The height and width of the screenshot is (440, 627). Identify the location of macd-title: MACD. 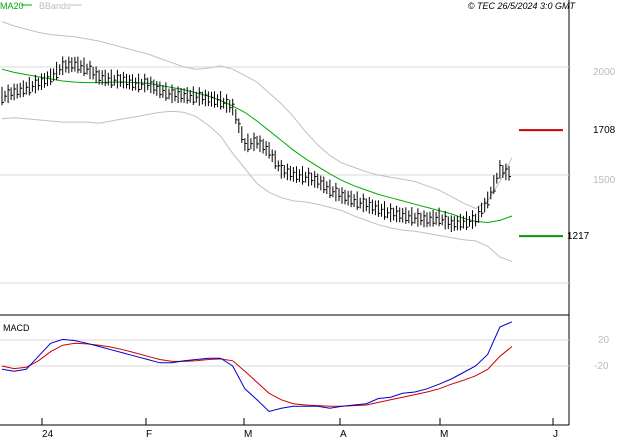
(16, 328).